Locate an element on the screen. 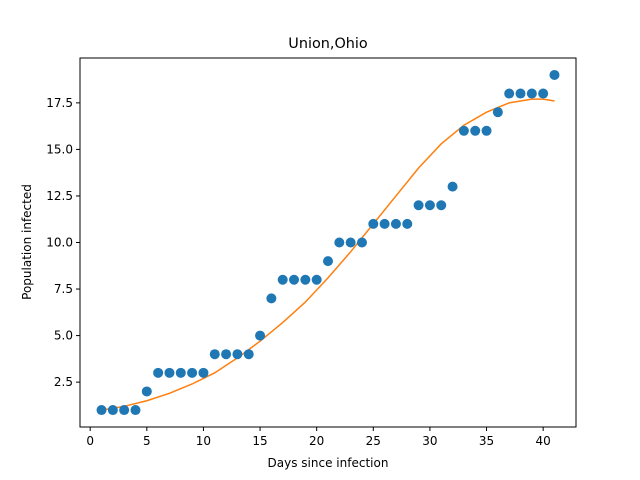 This screenshot has height=480, width=640. x-tick-label: 0 is located at coordinates (90, 441).